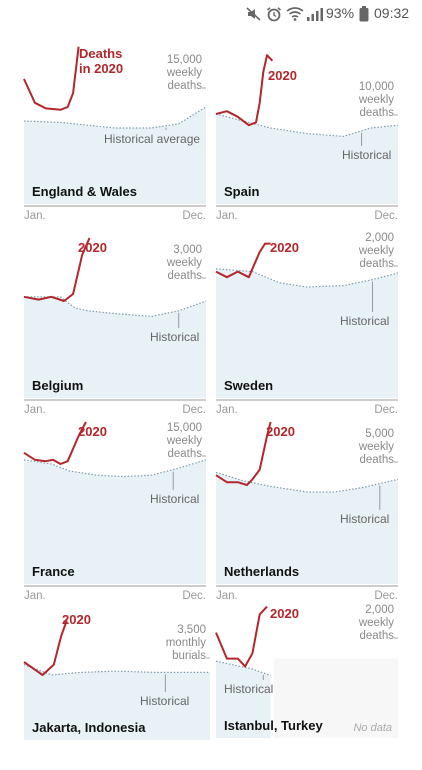 The width and height of the screenshot is (422, 770). Describe the element at coordinates (211, 14) in the screenshot. I see `status-bar: 93% 09:32` at that location.